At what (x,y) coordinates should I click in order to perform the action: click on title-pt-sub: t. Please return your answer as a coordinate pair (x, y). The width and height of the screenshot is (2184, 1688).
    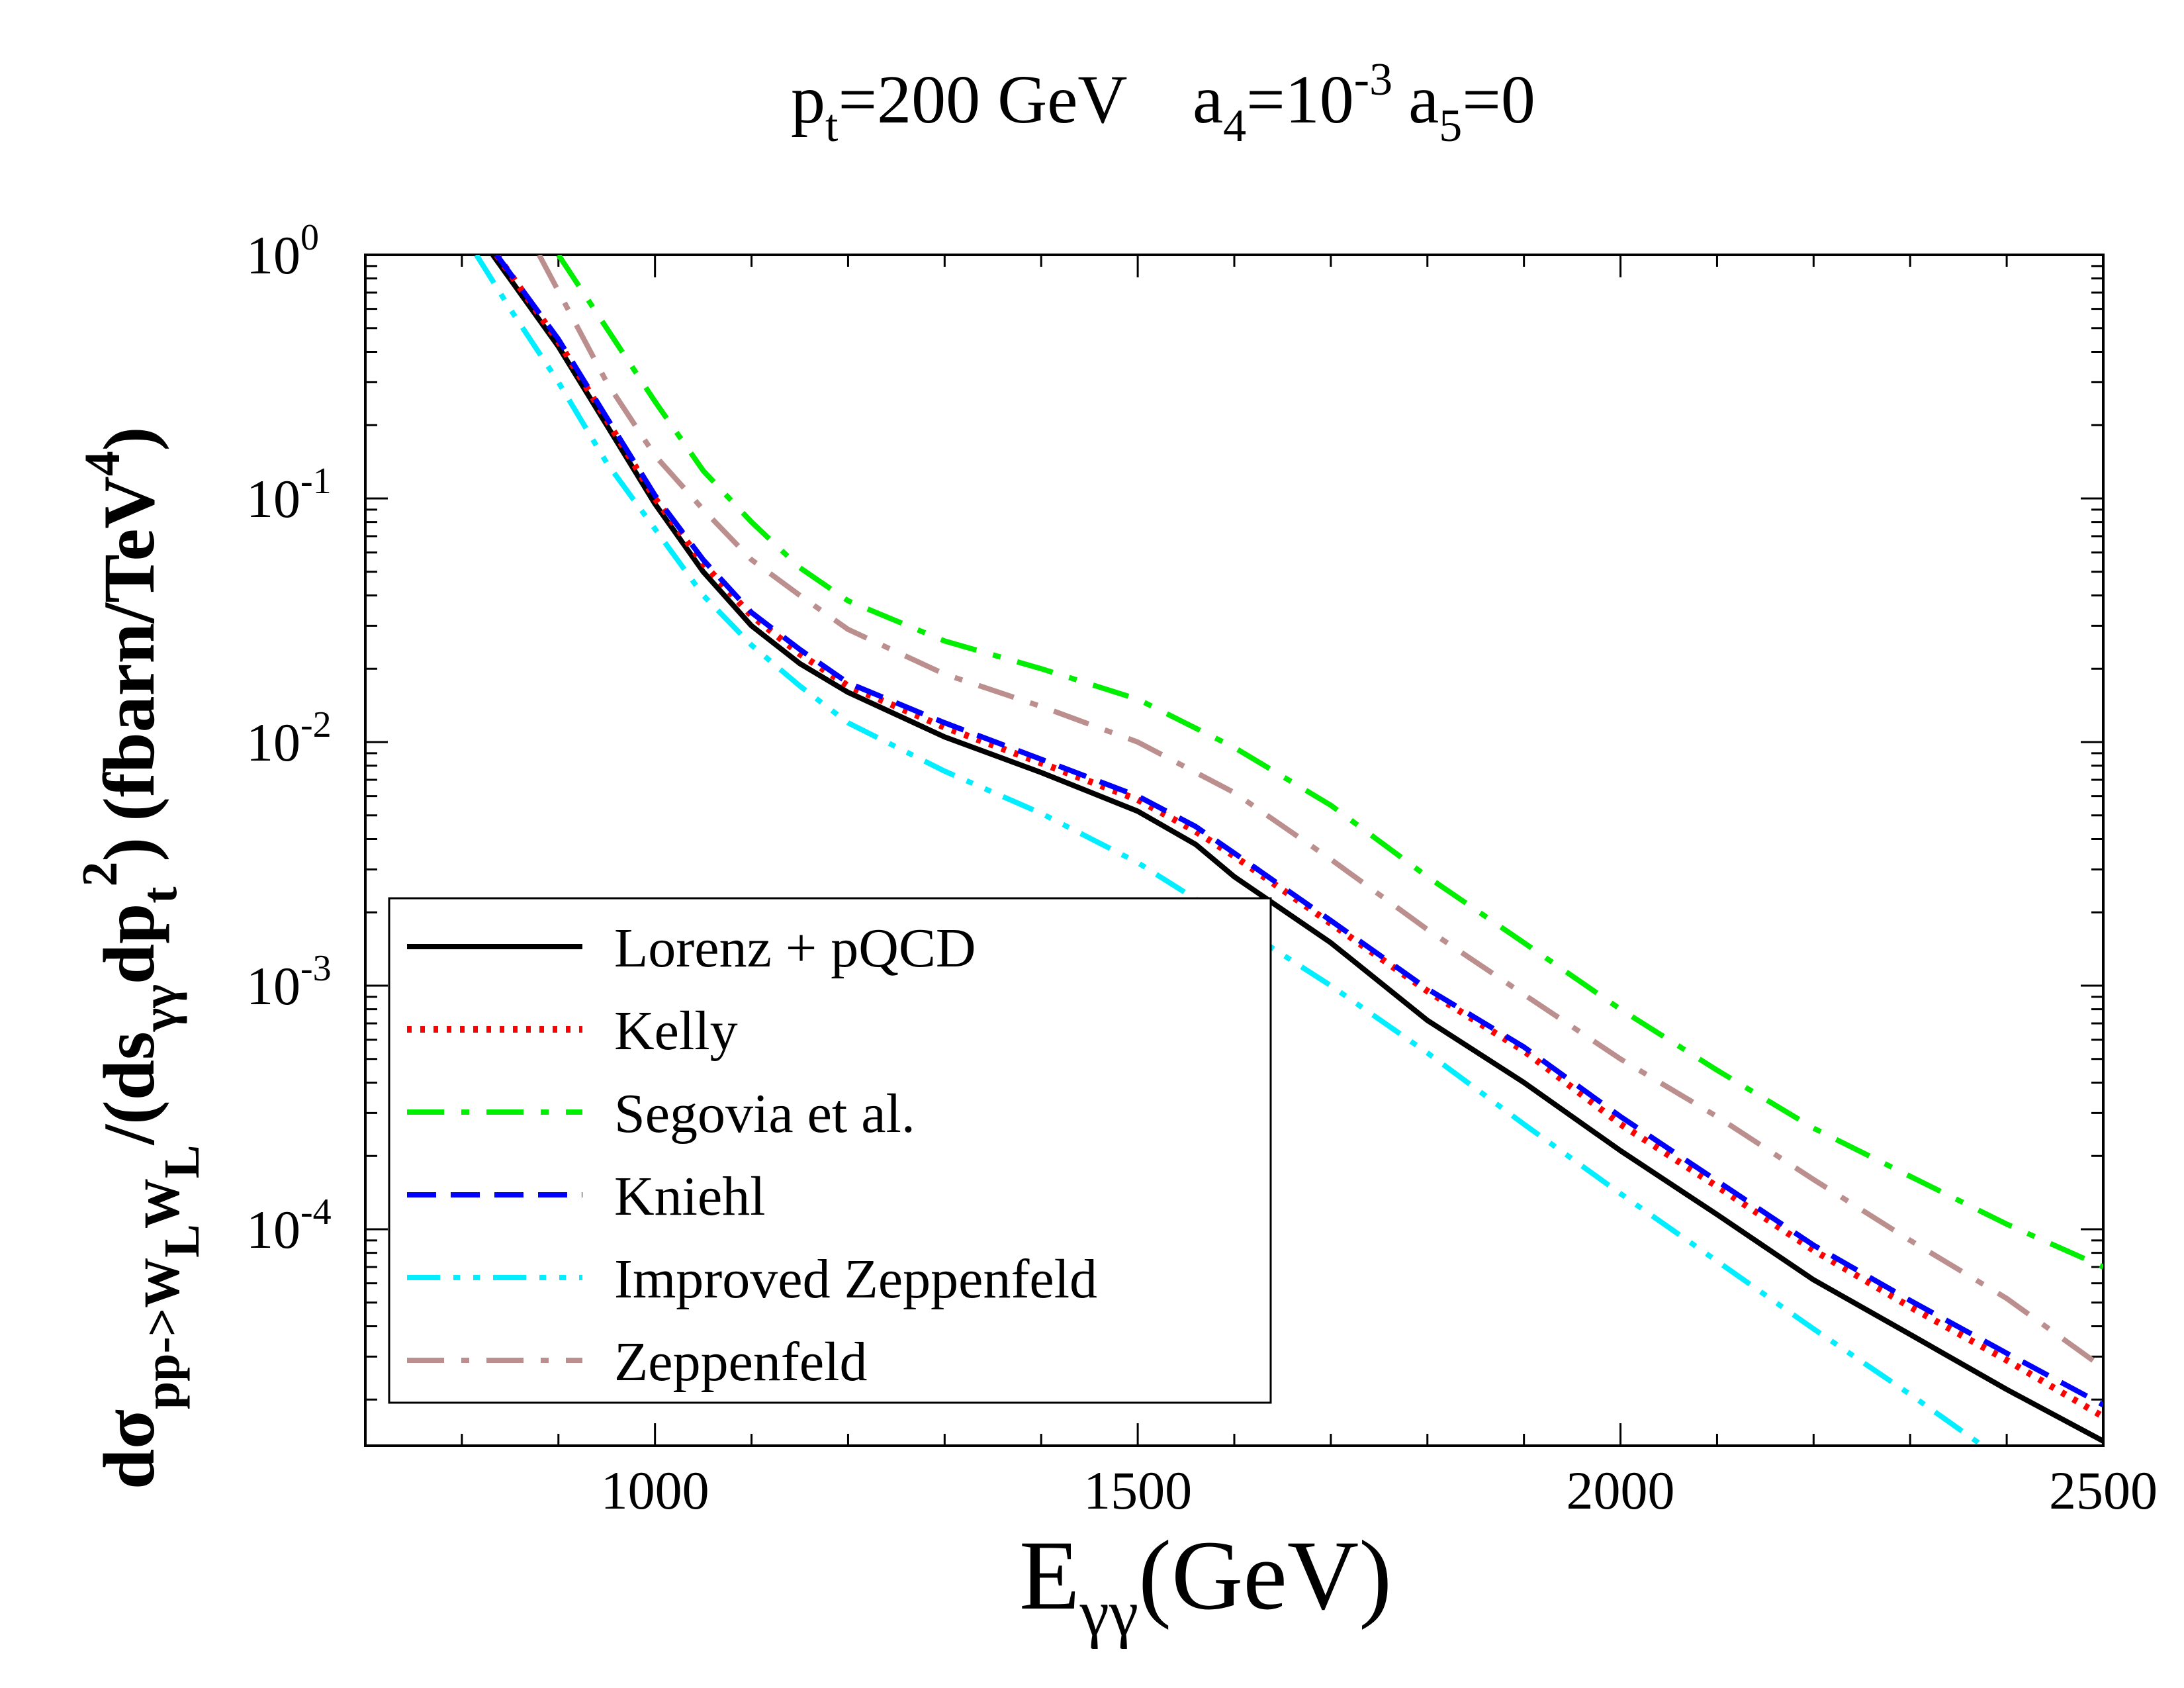
    Looking at the image, I should click on (832, 126).